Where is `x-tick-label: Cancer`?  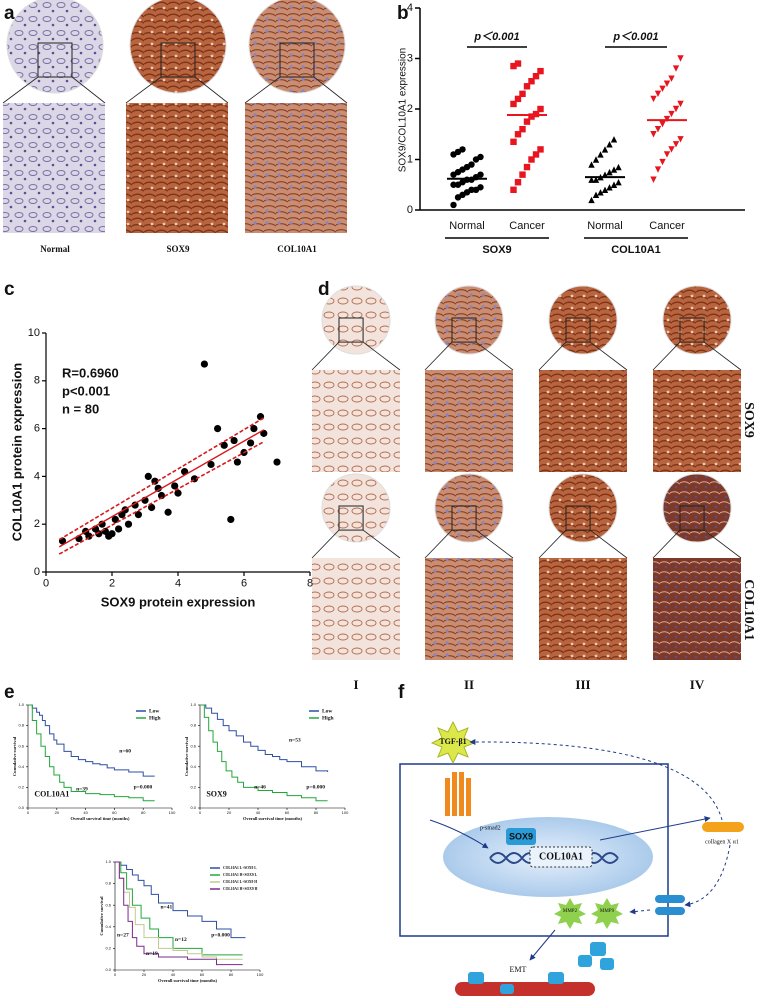 x-tick-label: Cancer is located at coordinates (667, 226).